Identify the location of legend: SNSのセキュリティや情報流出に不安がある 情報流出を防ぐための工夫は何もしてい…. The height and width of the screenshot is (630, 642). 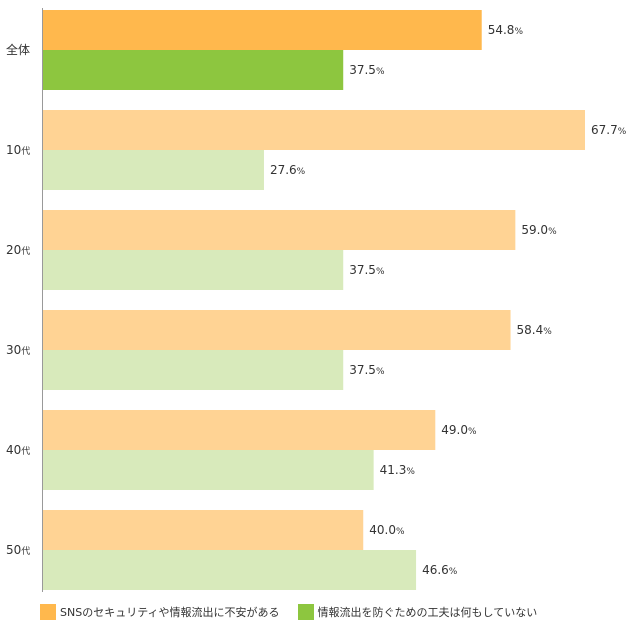
(297, 612).